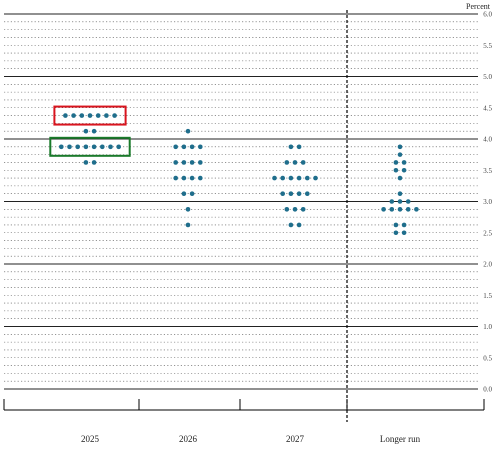 This screenshot has height=450, width=500. What do you see at coordinates (487, 171) in the screenshot?
I see `y-tick-label: 3.5` at bounding box center [487, 171].